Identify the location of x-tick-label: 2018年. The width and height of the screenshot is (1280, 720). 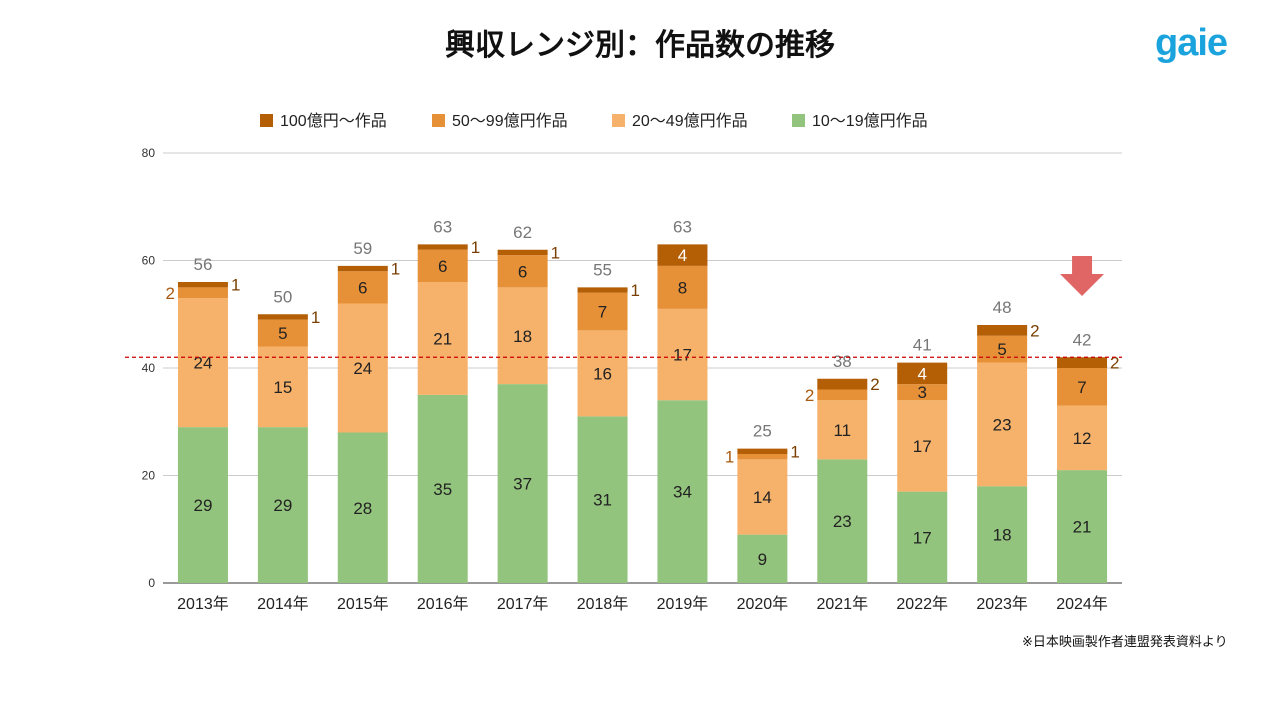
(603, 604).